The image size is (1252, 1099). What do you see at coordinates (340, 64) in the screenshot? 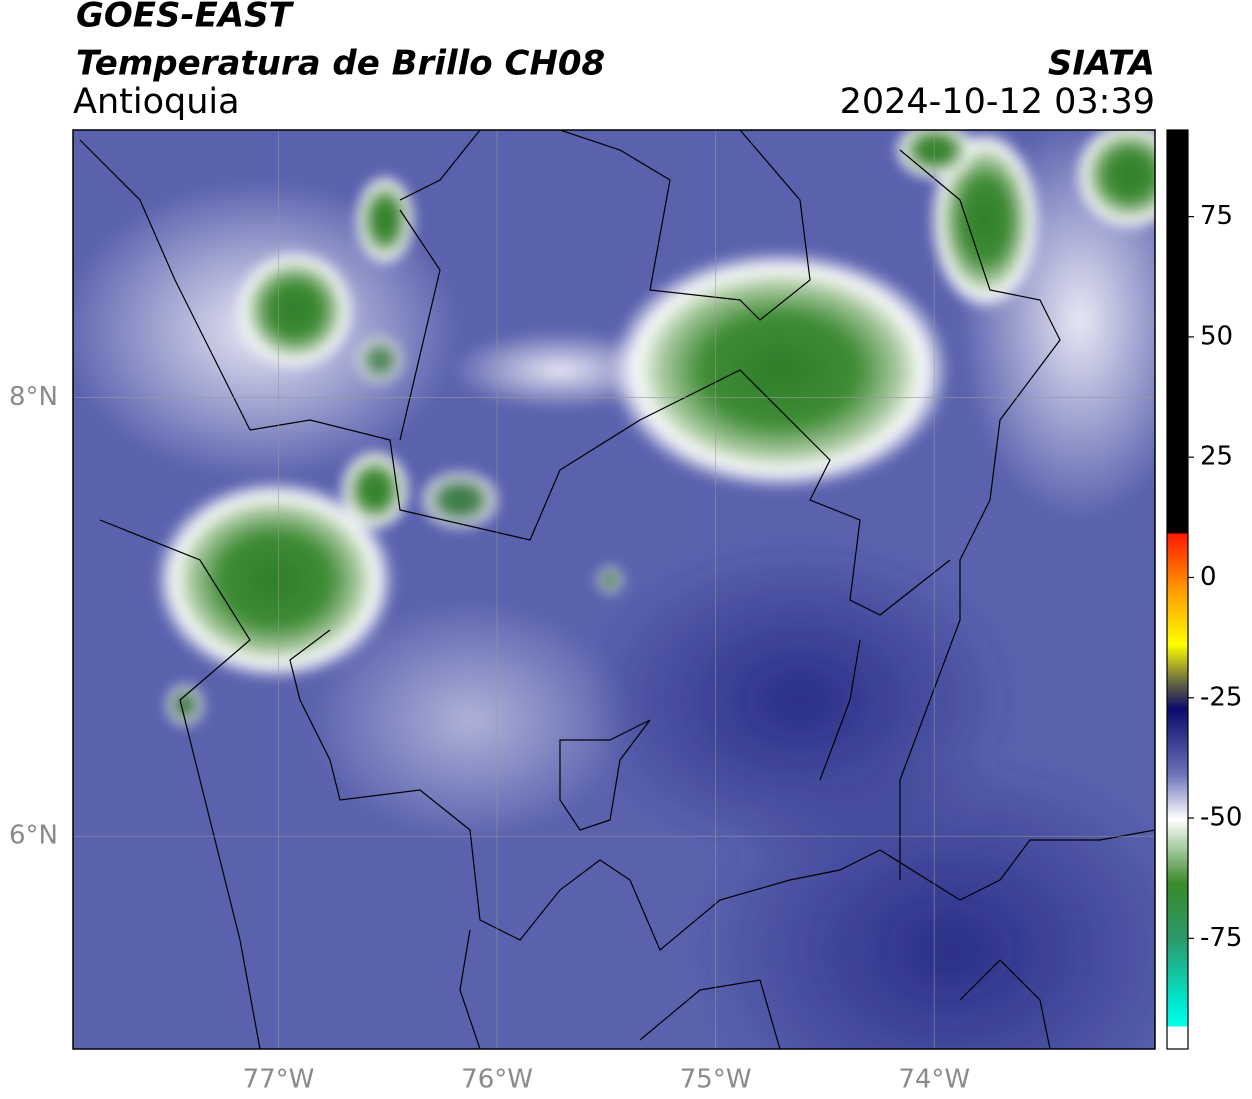
I see `subtitle: Temperatura de Brillo CH08` at bounding box center [340, 64].